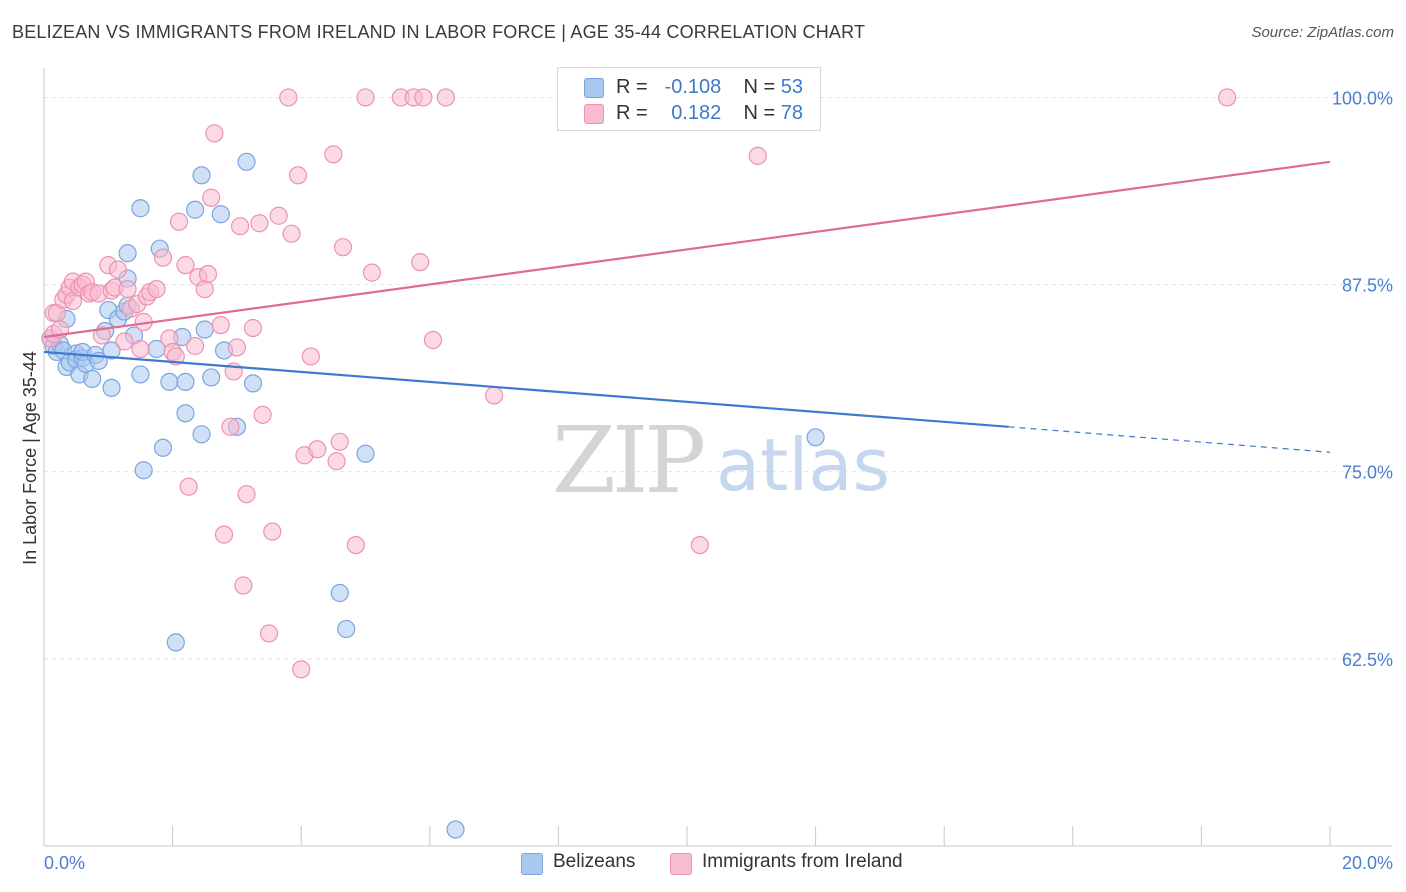  What do you see at coordinates (791, 113) in the screenshot?
I see `n-value: 78` at bounding box center [791, 113].